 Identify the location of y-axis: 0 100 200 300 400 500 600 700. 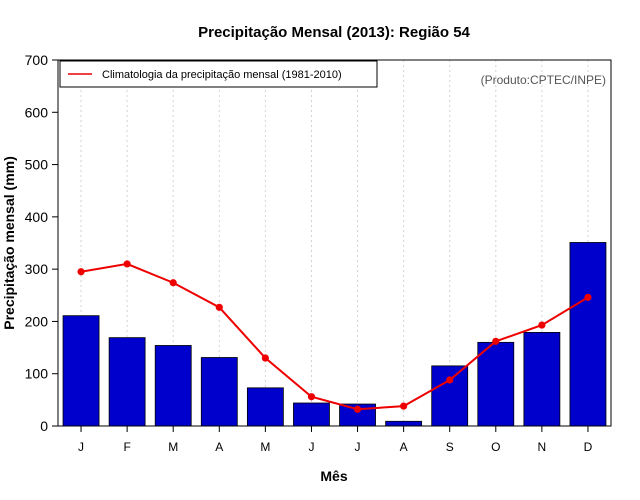
(41, 243).